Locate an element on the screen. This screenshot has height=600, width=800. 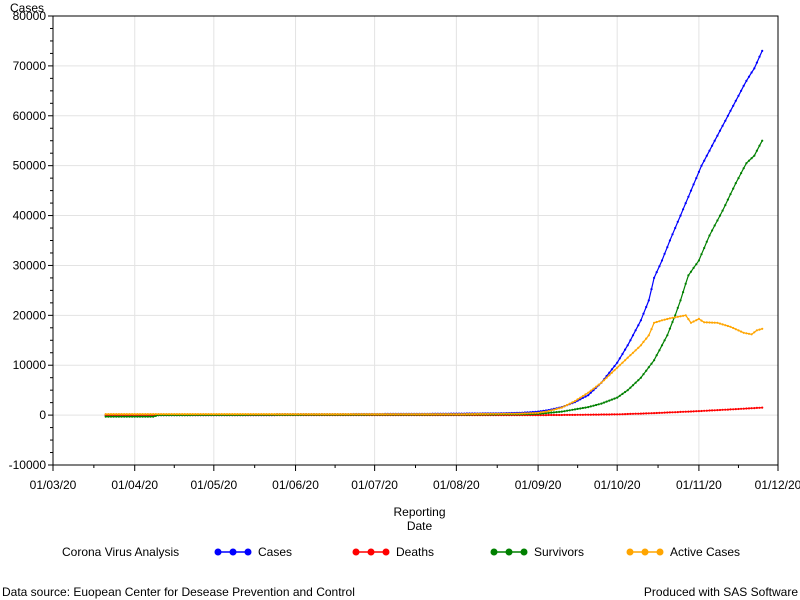
legend-marker-deaths is located at coordinates (356, 552).